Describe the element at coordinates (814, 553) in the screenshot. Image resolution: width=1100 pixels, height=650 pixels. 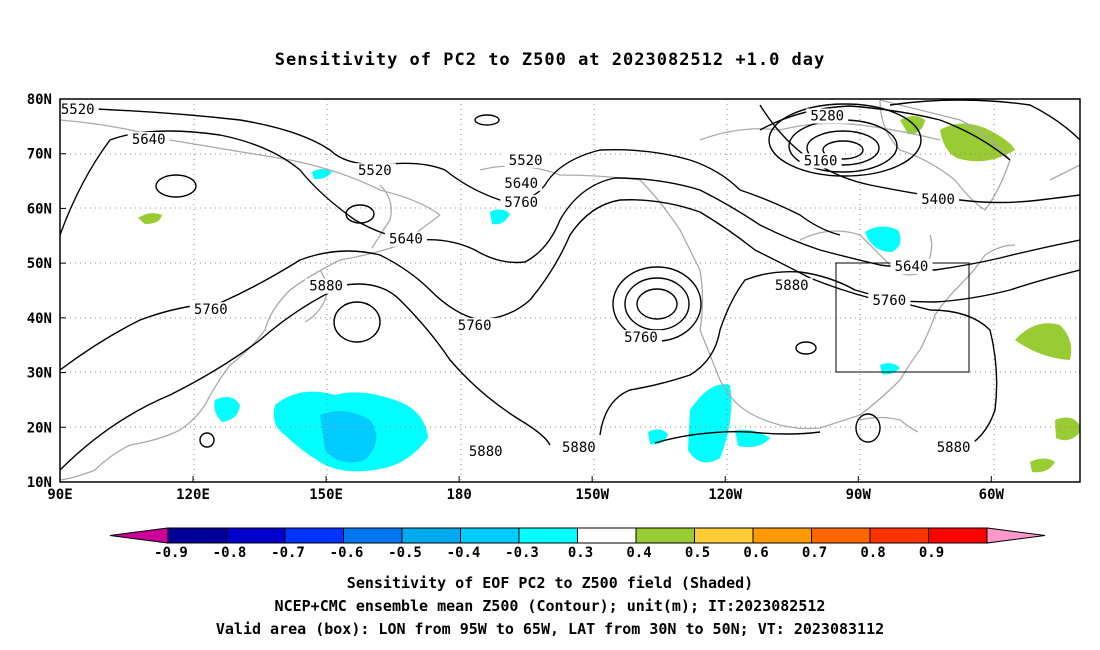
I see `colorbar-tick-label: 0.7` at that location.